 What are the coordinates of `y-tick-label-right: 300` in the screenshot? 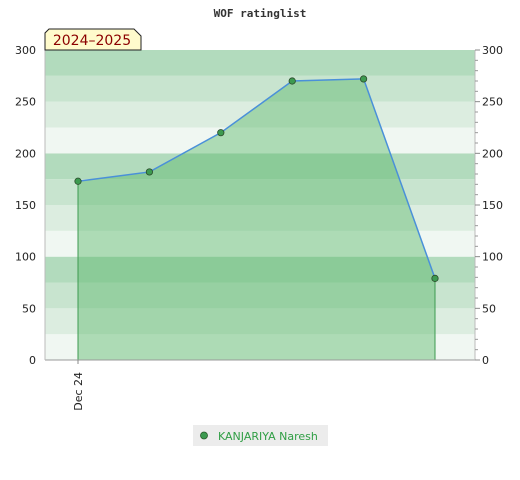 It's located at (492, 50).